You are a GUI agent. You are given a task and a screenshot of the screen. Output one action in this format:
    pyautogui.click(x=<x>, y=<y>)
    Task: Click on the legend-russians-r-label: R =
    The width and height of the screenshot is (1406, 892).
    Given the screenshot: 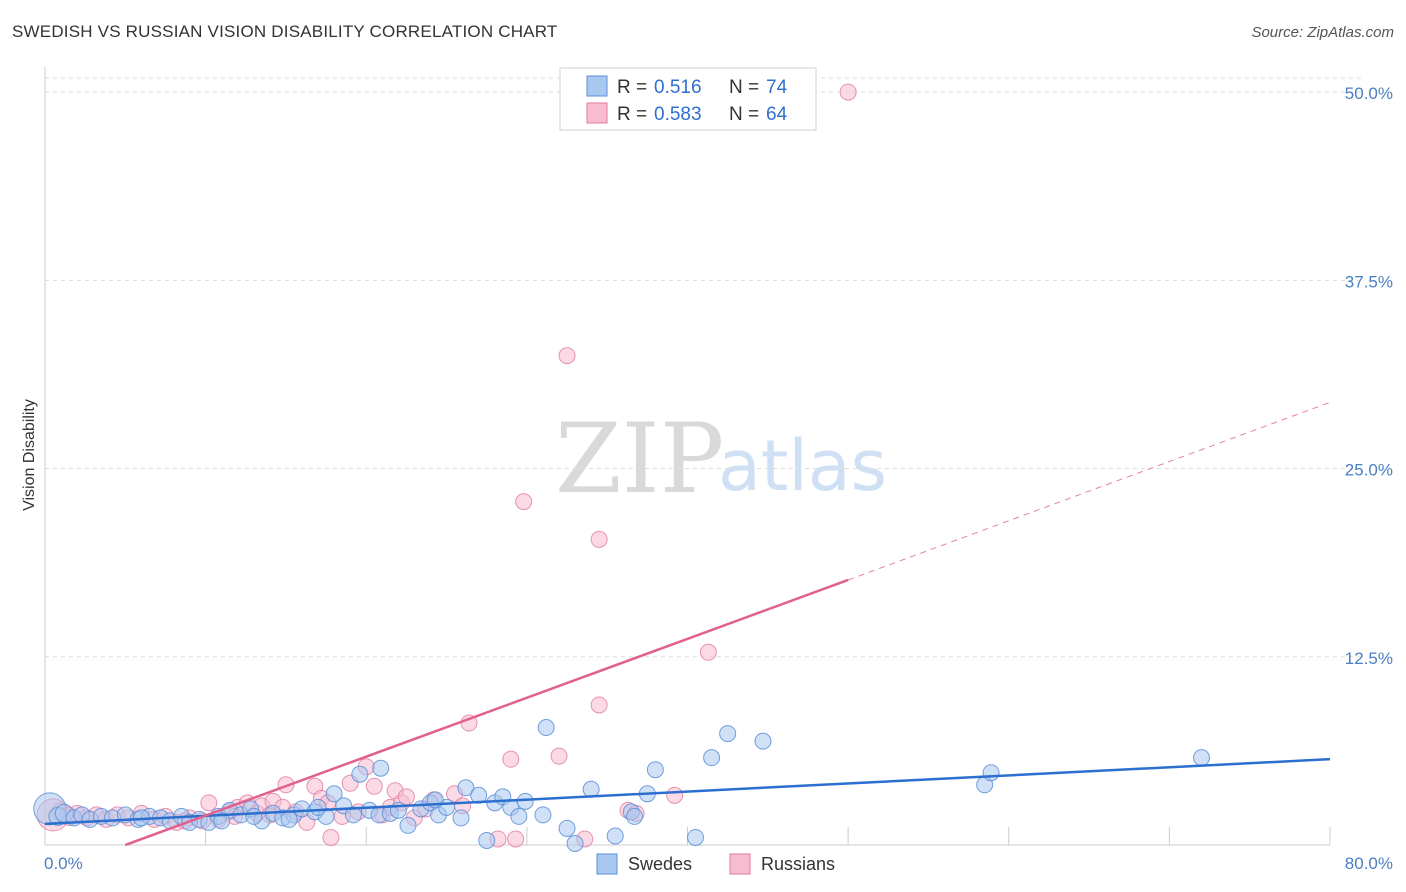 What is the action you would take?
    pyautogui.click(x=632, y=114)
    